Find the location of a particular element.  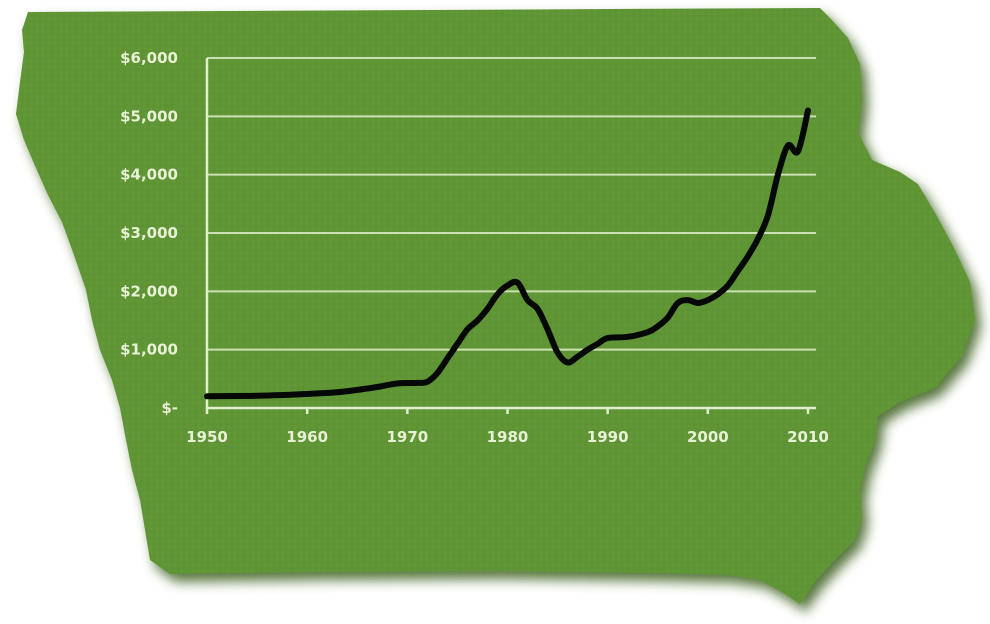

y-tick-label: $5,000 is located at coordinates (149, 116).